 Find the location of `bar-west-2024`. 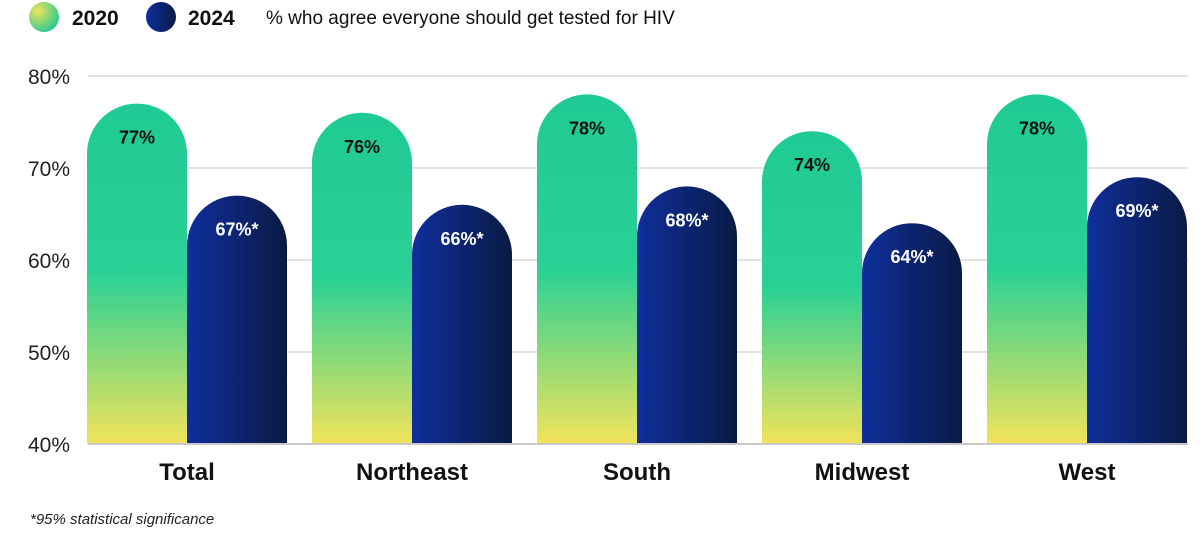

bar-west-2024 is located at coordinates (1137, 310).